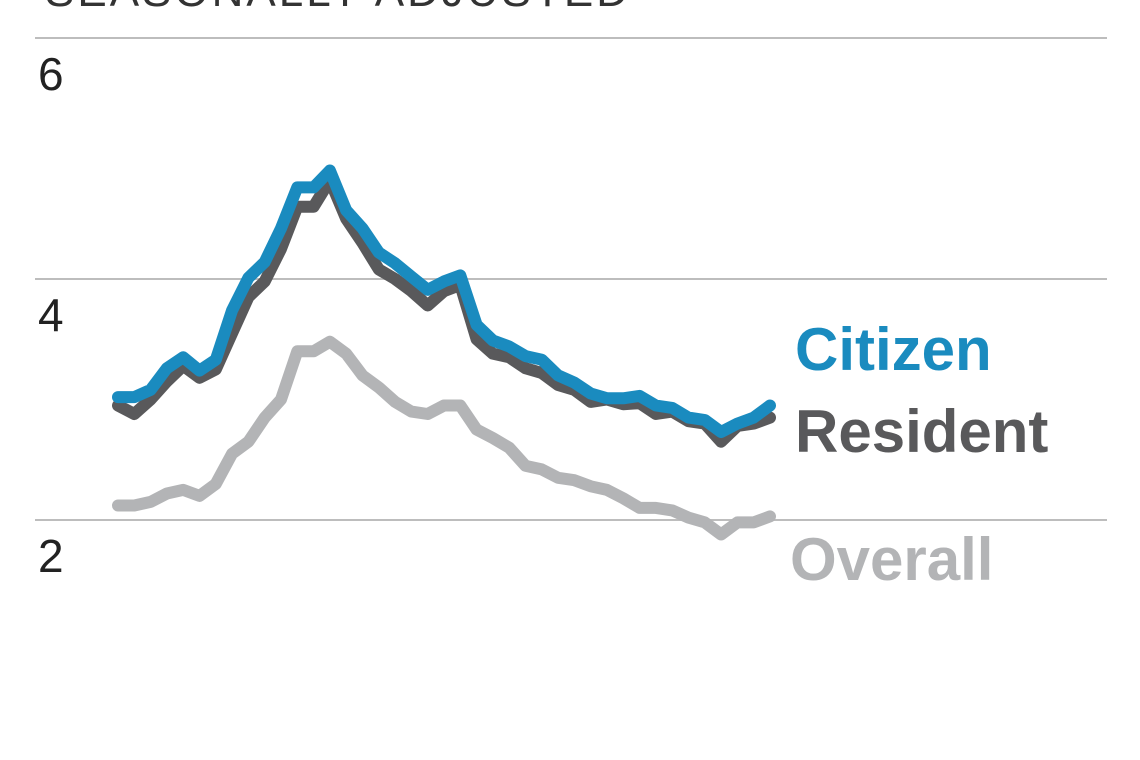  I want to click on y-tick-label: 2, so click(51, 556).